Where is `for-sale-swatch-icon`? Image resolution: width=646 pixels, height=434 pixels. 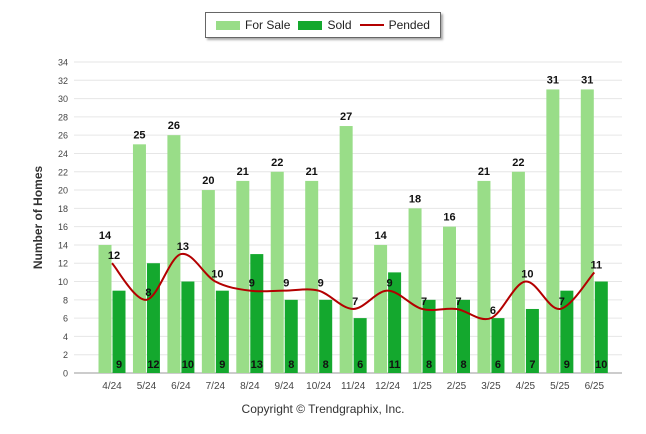
for-sale-swatch-icon is located at coordinates (228, 25).